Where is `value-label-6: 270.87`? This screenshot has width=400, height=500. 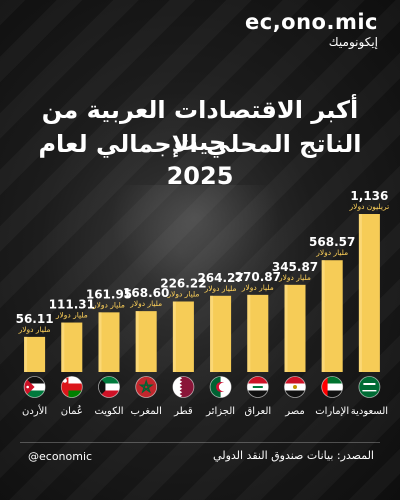
value-label-6: 270.87 is located at coordinates (258, 277).